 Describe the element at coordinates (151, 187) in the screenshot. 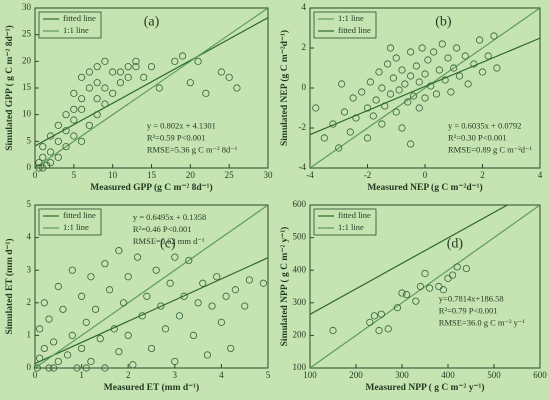

I see `x-axis-label: Measured GPP (g C m⁻² 8d⁻¹)` at that location.